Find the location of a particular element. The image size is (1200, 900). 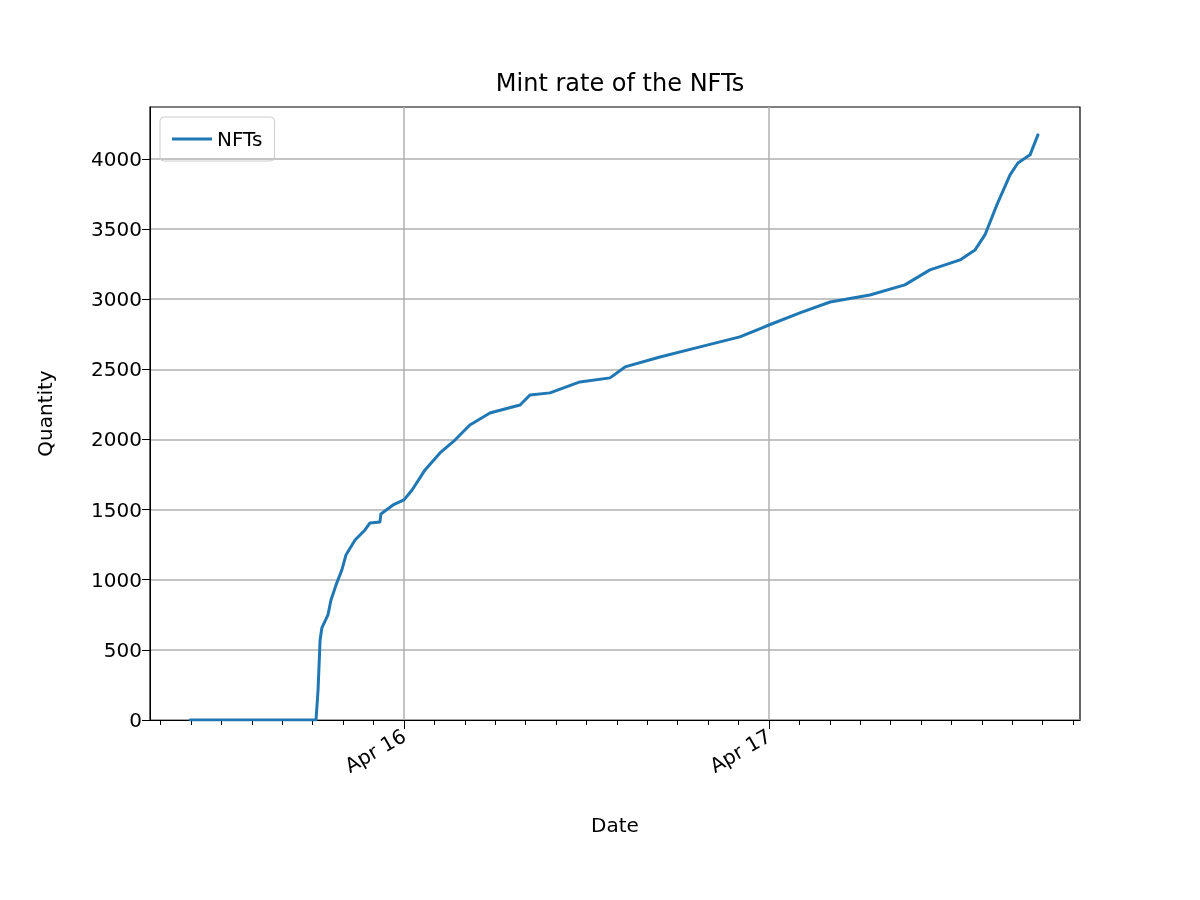

y-tick-label: 3000 is located at coordinates (116, 299).